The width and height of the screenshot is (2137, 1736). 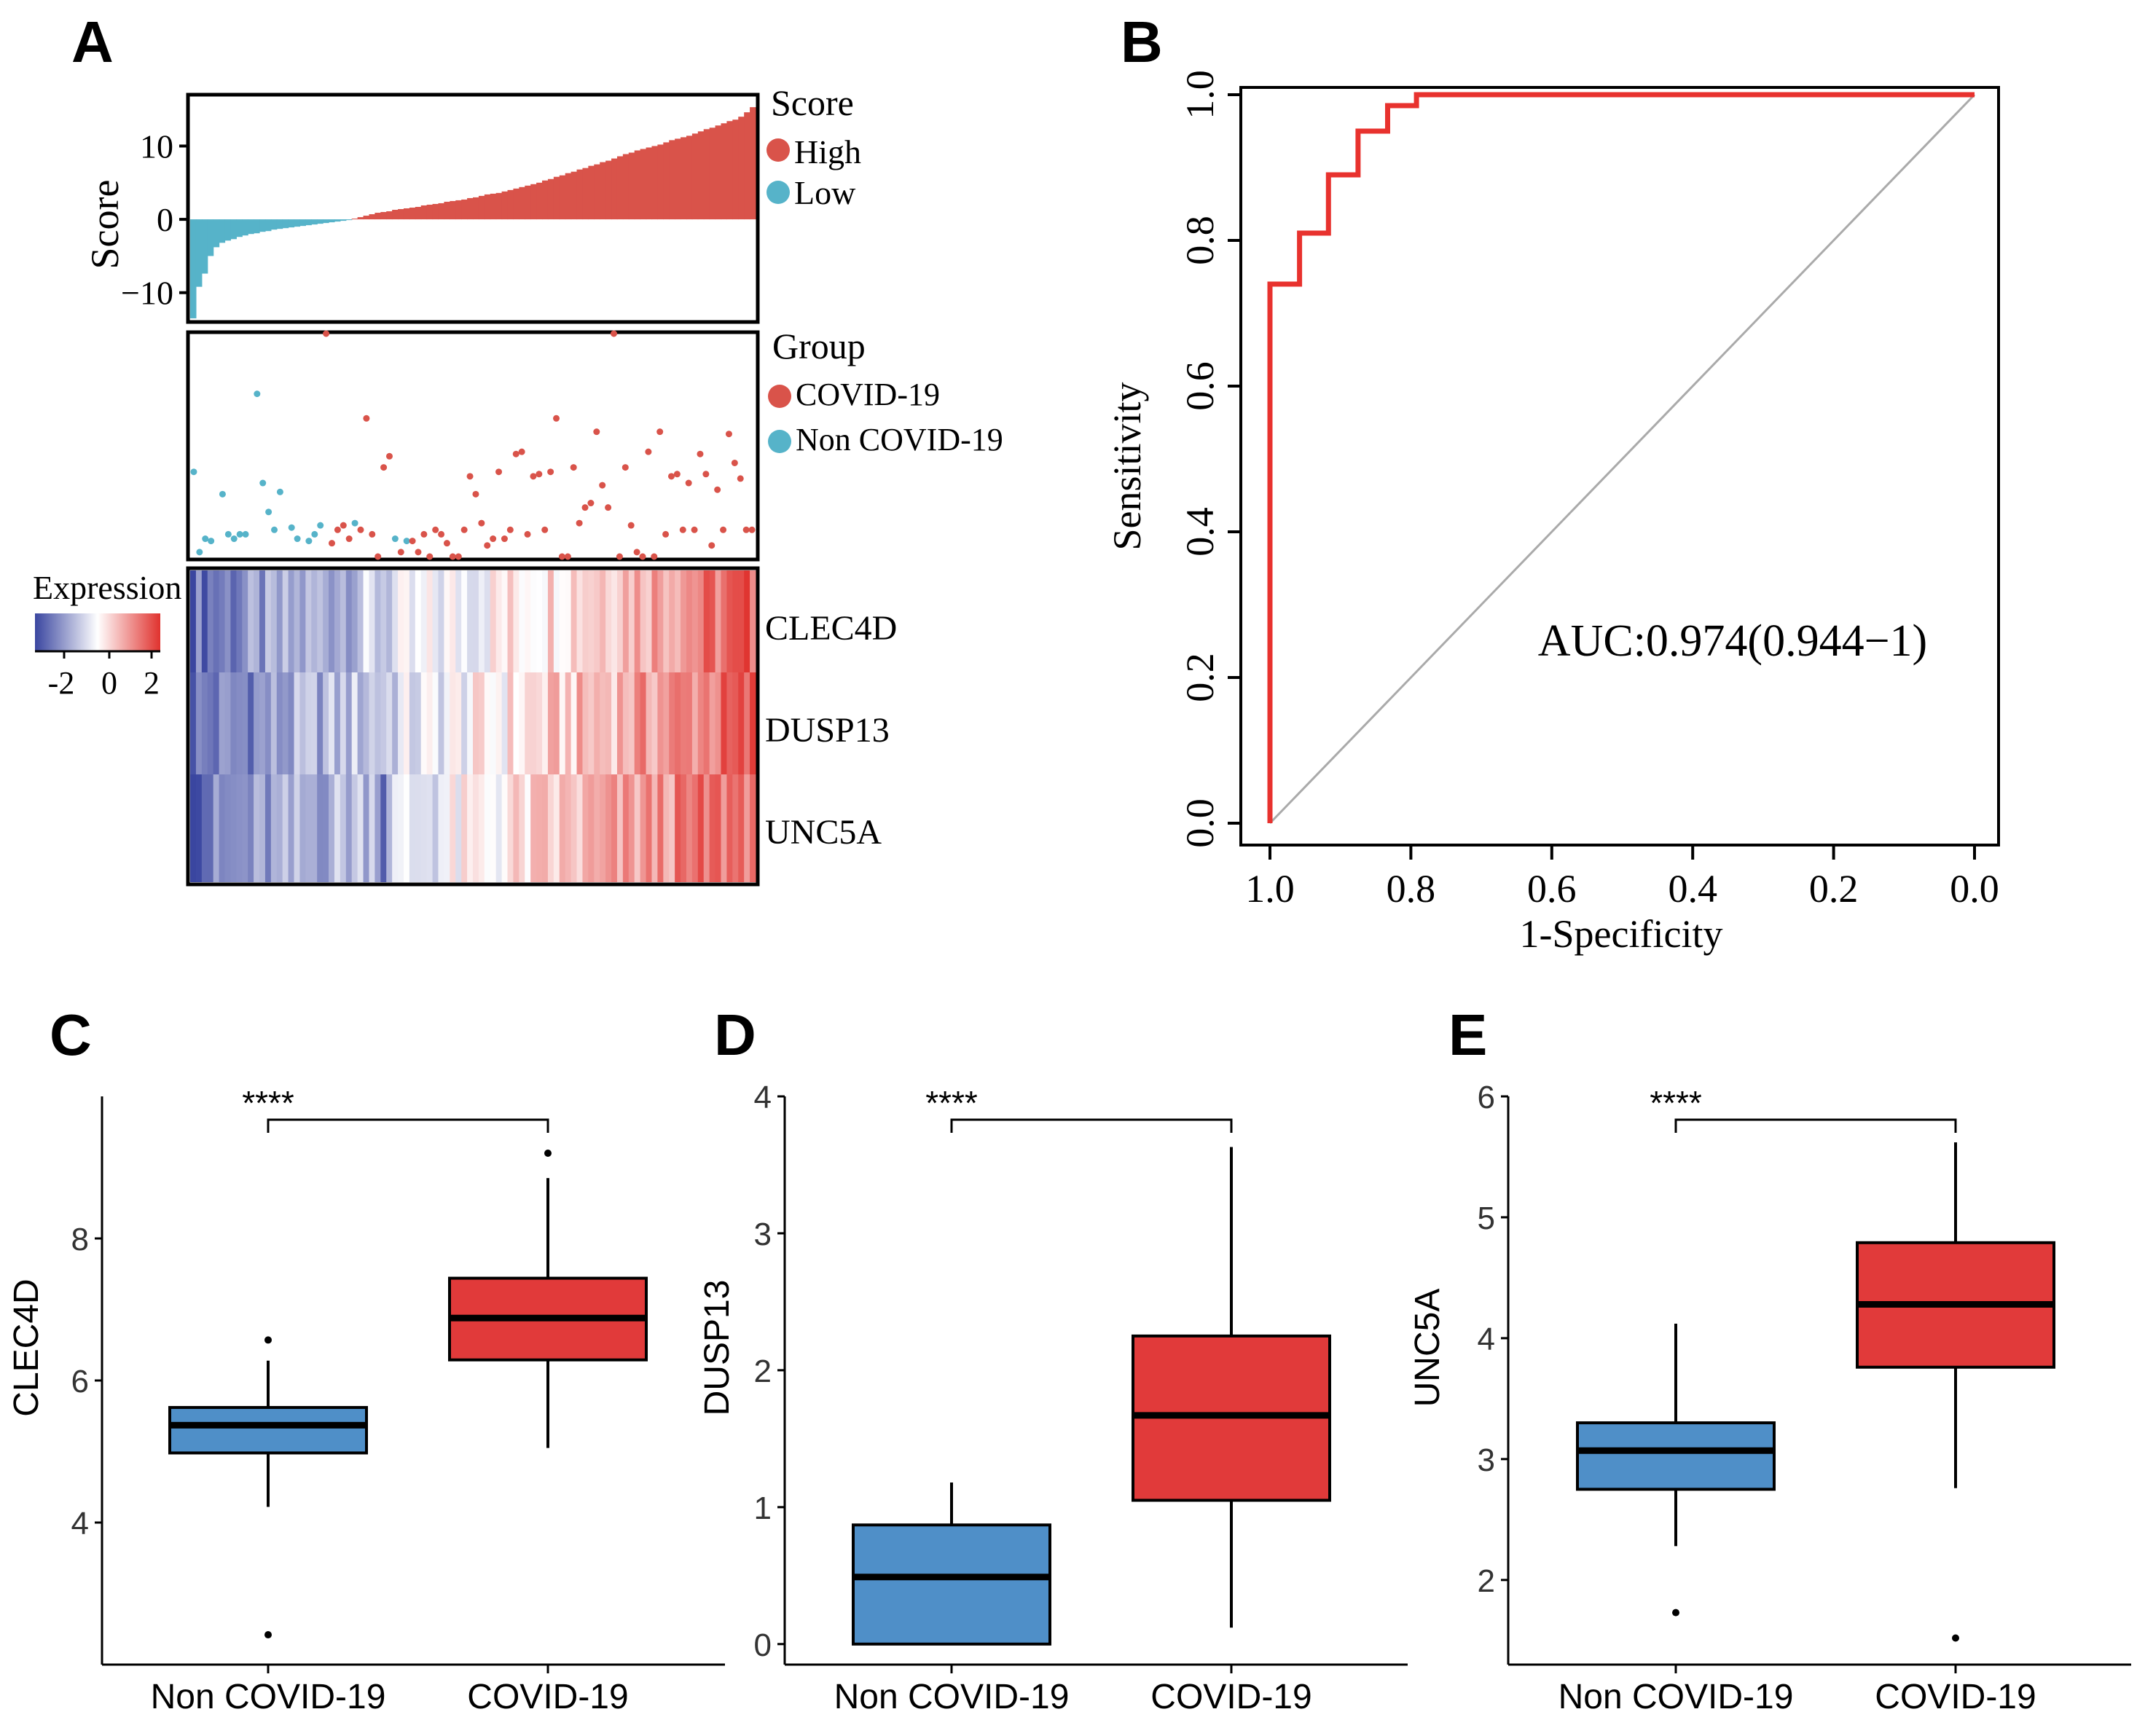 I want to click on score-legend-high-label: High, so click(x=827, y=151).